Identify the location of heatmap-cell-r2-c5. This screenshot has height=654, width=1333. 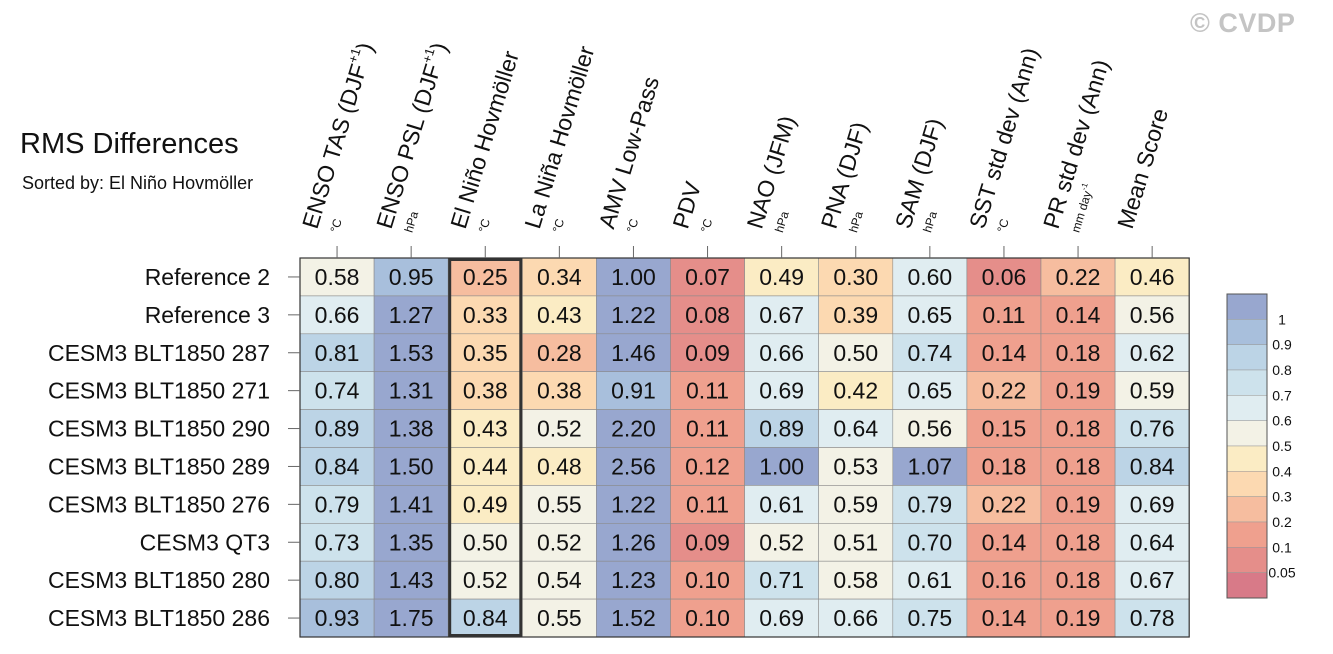
(707, 352).